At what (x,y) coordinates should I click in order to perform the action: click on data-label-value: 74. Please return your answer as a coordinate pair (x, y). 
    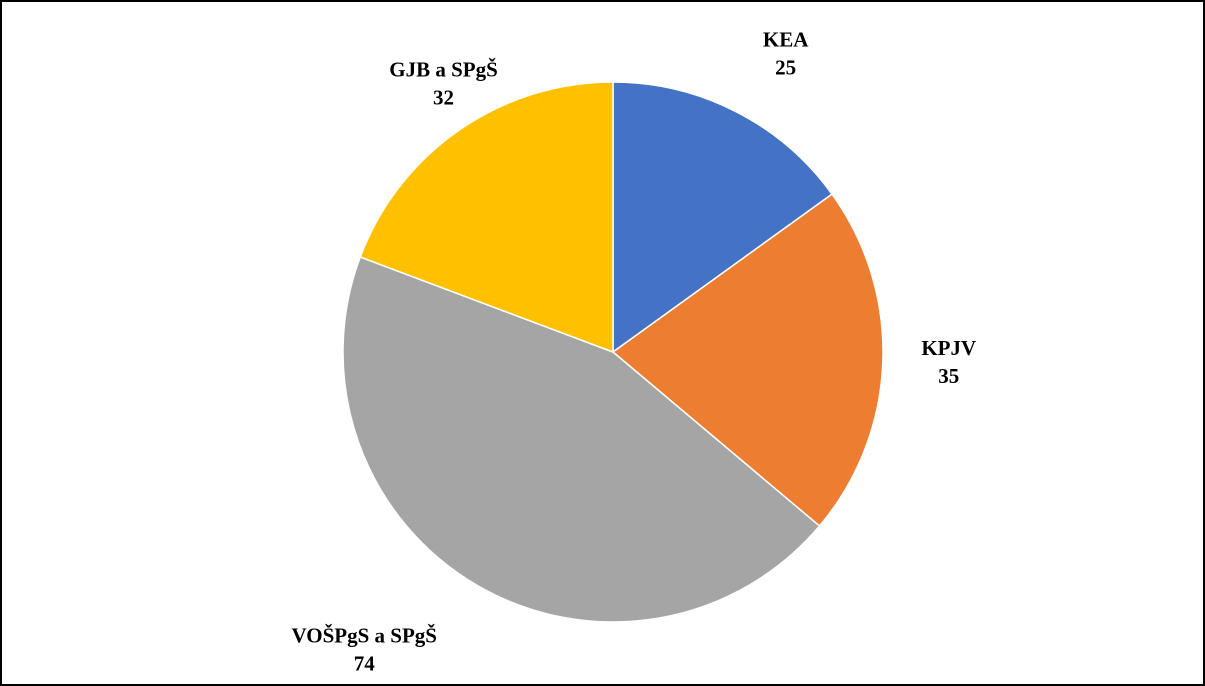
    Looking at the image, I should click on (365, 663).